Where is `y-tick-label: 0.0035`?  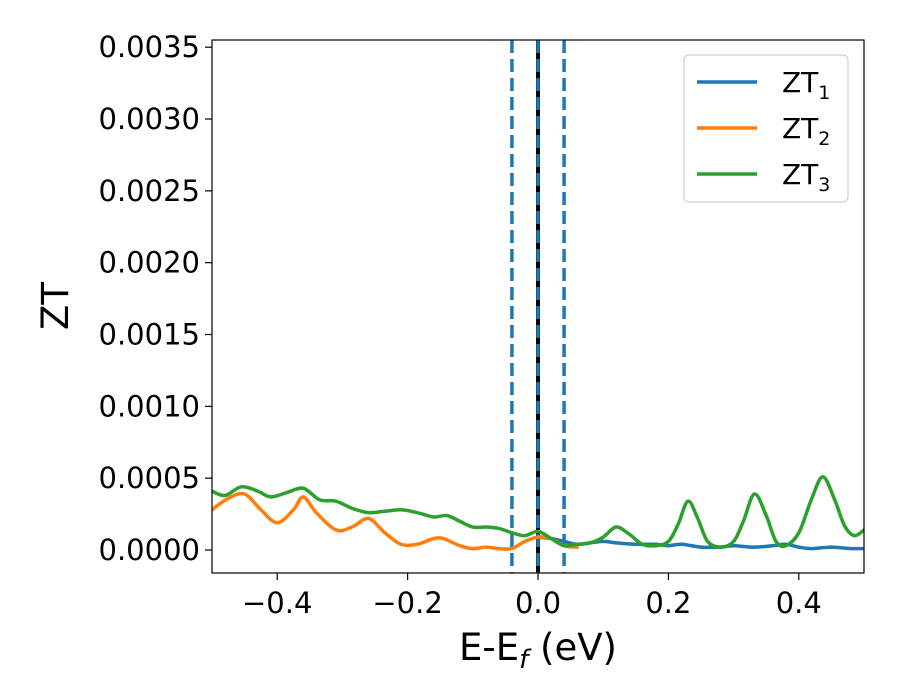
y-tick-label: 0.0035 is located at coordinates (149, 47).